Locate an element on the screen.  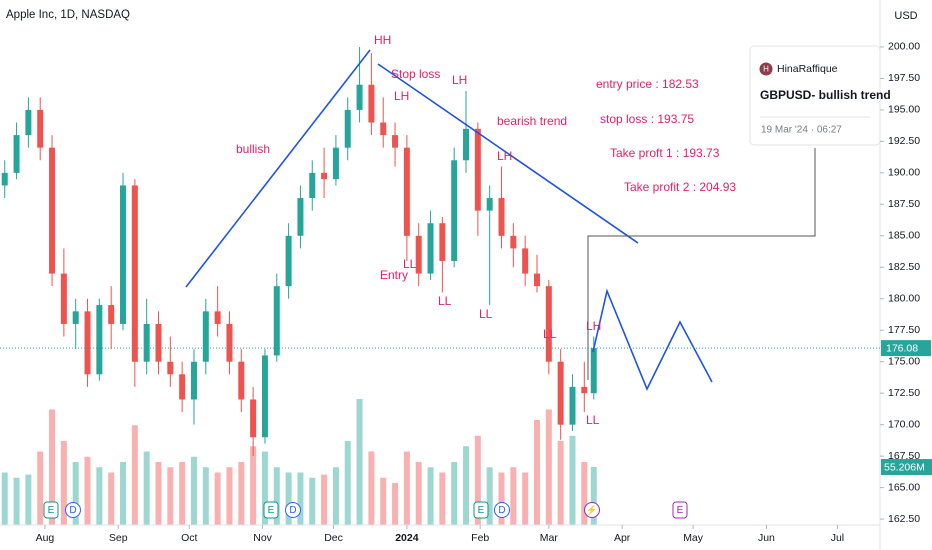
card-frame is located at coordinates (815, 95).